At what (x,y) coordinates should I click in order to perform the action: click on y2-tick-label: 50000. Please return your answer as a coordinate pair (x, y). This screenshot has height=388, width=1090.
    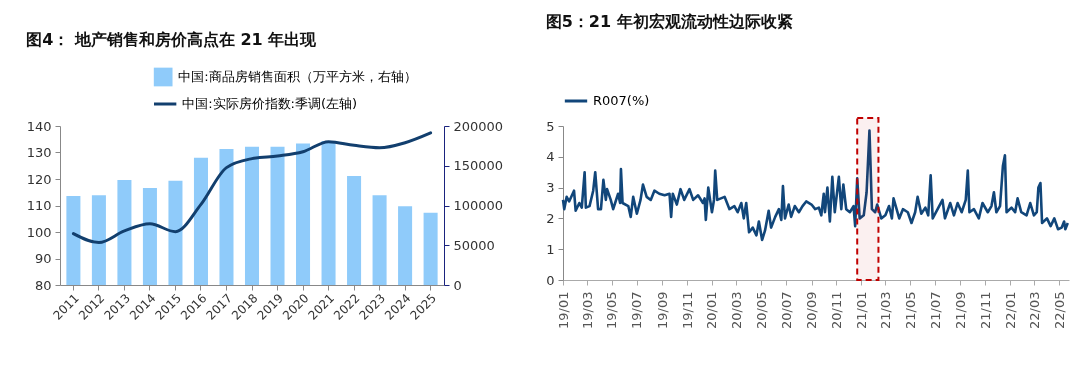
    Looking at the image, I should click on (474, 245).